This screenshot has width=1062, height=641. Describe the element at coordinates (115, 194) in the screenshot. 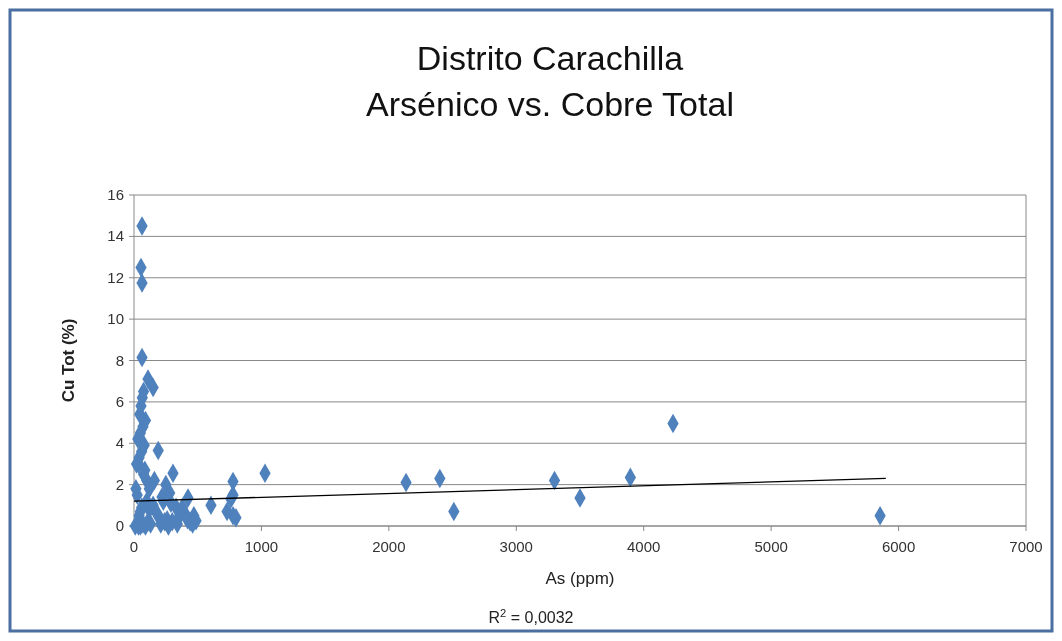

I see `y-tick-label: 16` at that location.